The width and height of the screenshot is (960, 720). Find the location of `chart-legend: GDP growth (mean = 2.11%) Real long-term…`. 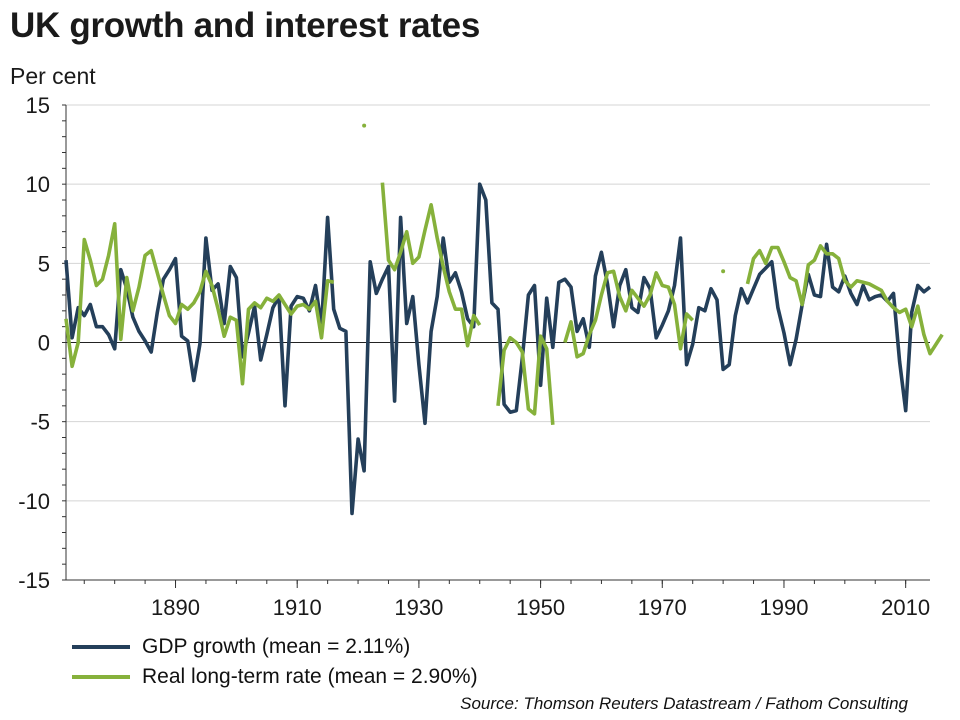

chart-legend: GDP growth (mean = 2.11%) Real long-term… is located at coordinates (275, 662).